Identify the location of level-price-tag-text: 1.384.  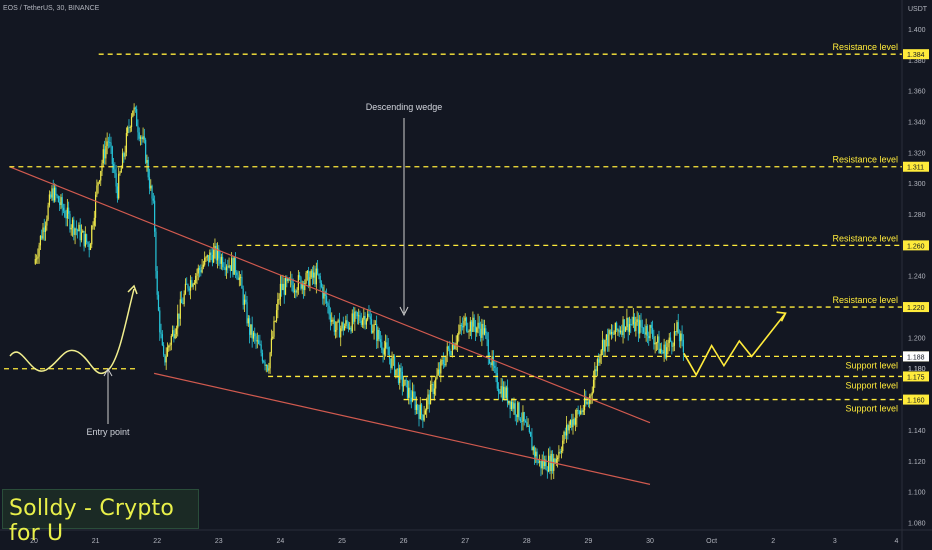
(916, 55).